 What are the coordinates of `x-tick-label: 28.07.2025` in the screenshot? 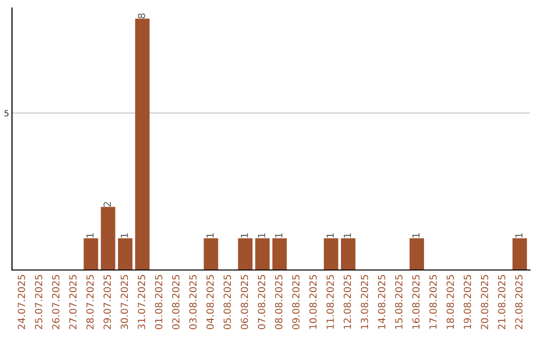 It's located at (90, 302).